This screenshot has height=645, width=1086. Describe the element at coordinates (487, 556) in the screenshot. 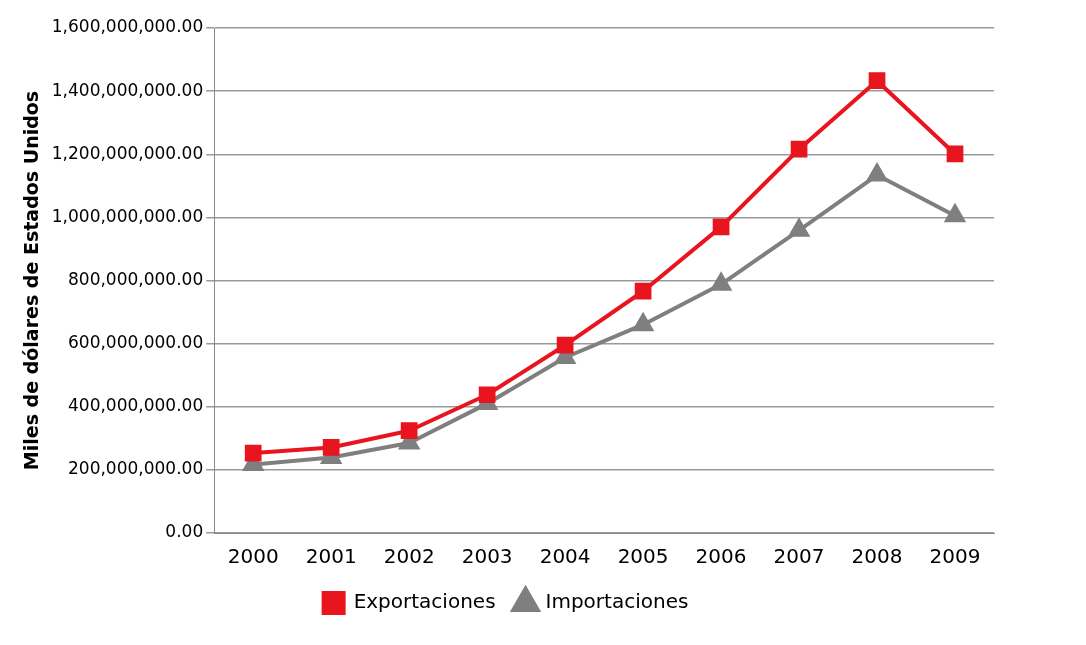

I see `x-tick-label: 2003` at that location.